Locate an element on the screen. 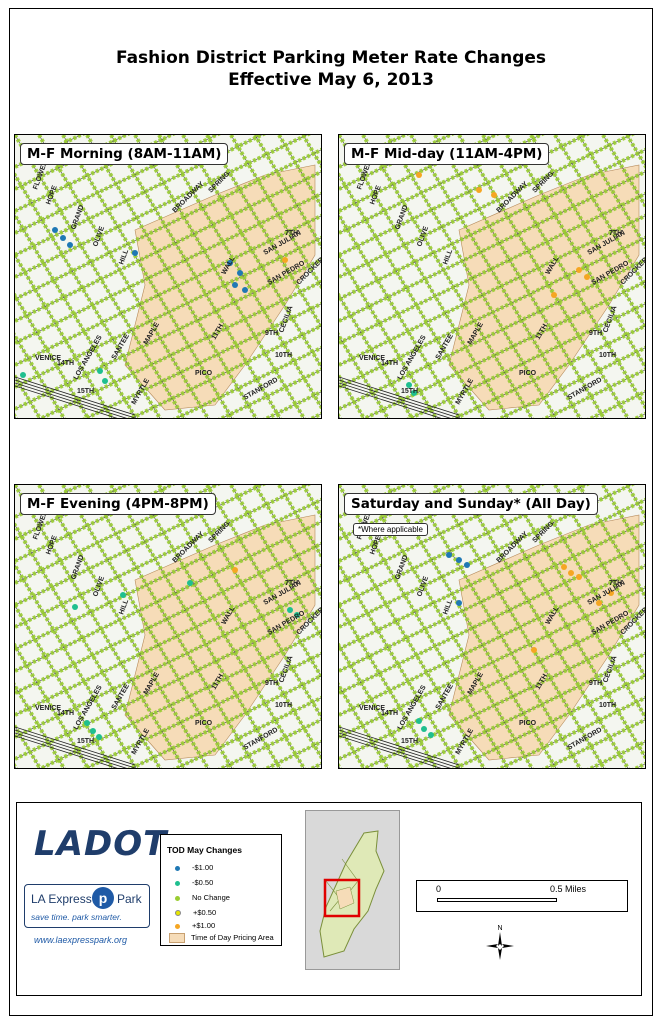 The width and height of the screenshot is (662, 1024). street-label: 15TH is located at coordinates (409, 741).